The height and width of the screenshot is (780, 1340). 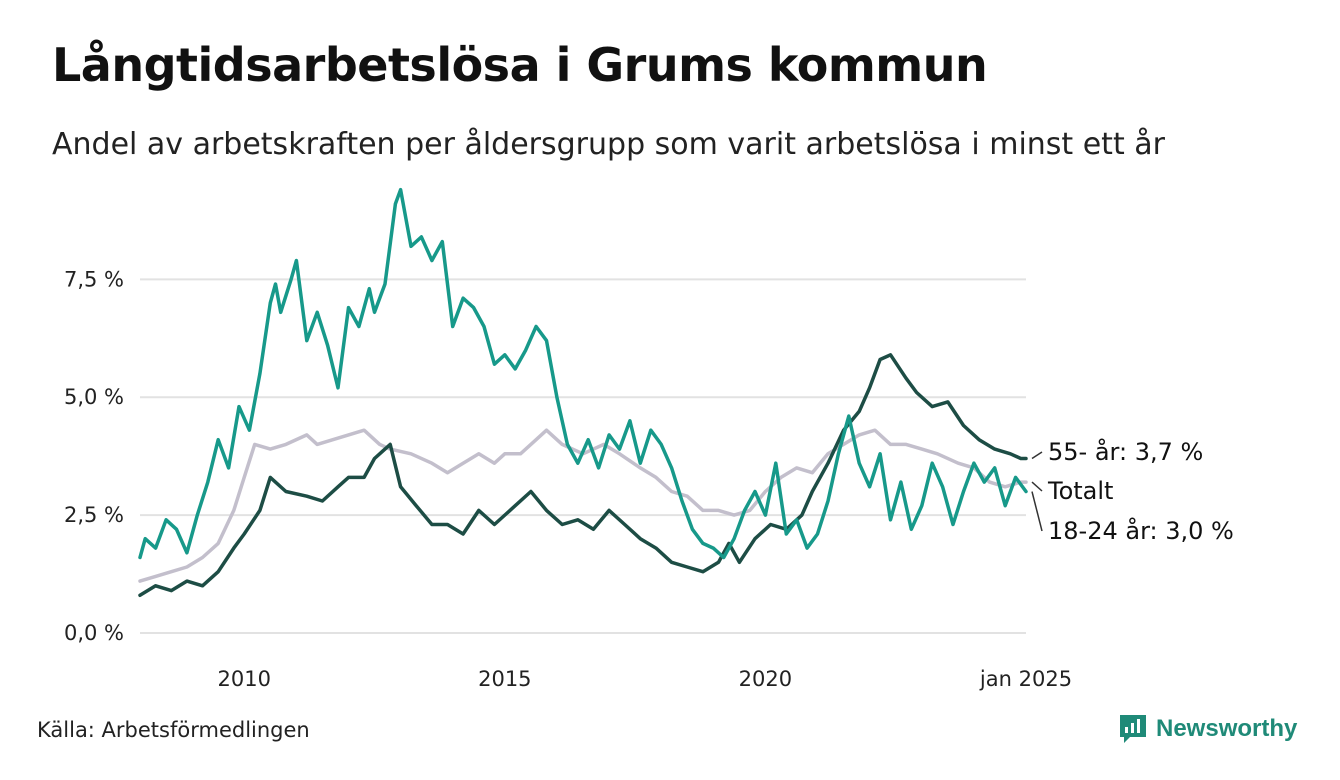 What do you see at coordinates (1141, 530) in the screenshot?
I see `series-end-label-youth: 18-24 år: 3,0 %` at bounding box center [1141, 530].